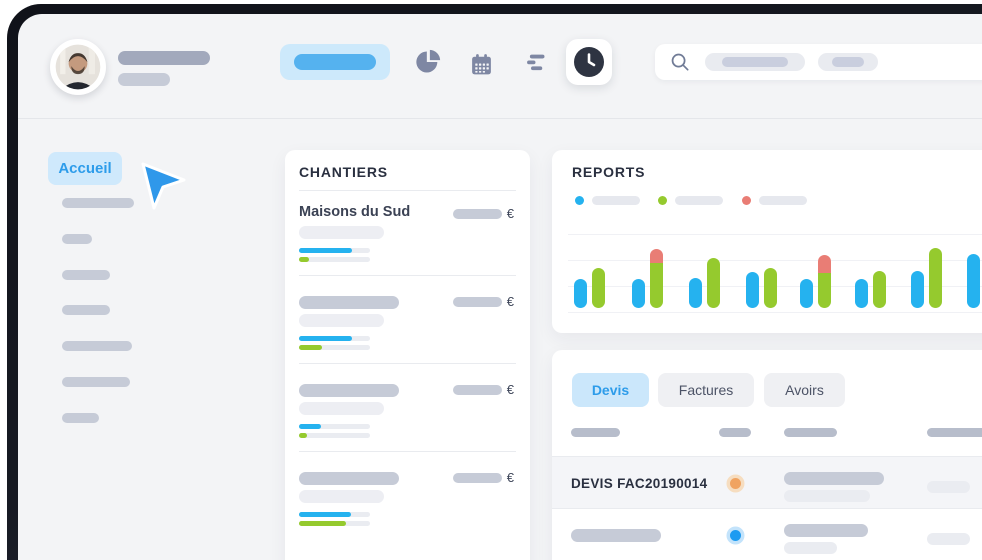 This screenshot has width=982, height=560. I want to click on search-input, so click(818, 62).